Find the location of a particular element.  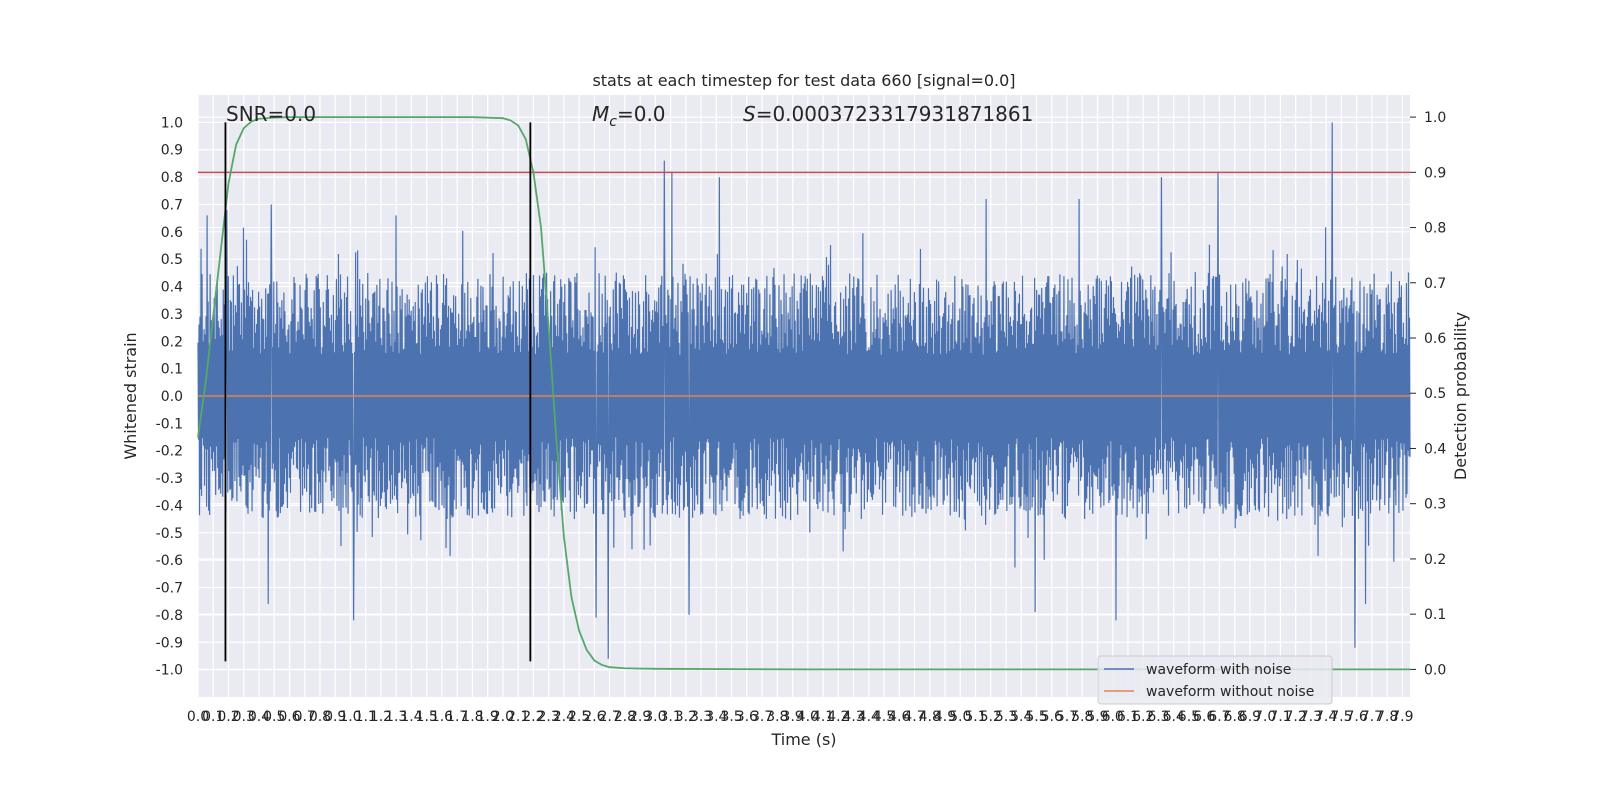

x-tick-label: 7.6 is located at coordinates (1357, 717).